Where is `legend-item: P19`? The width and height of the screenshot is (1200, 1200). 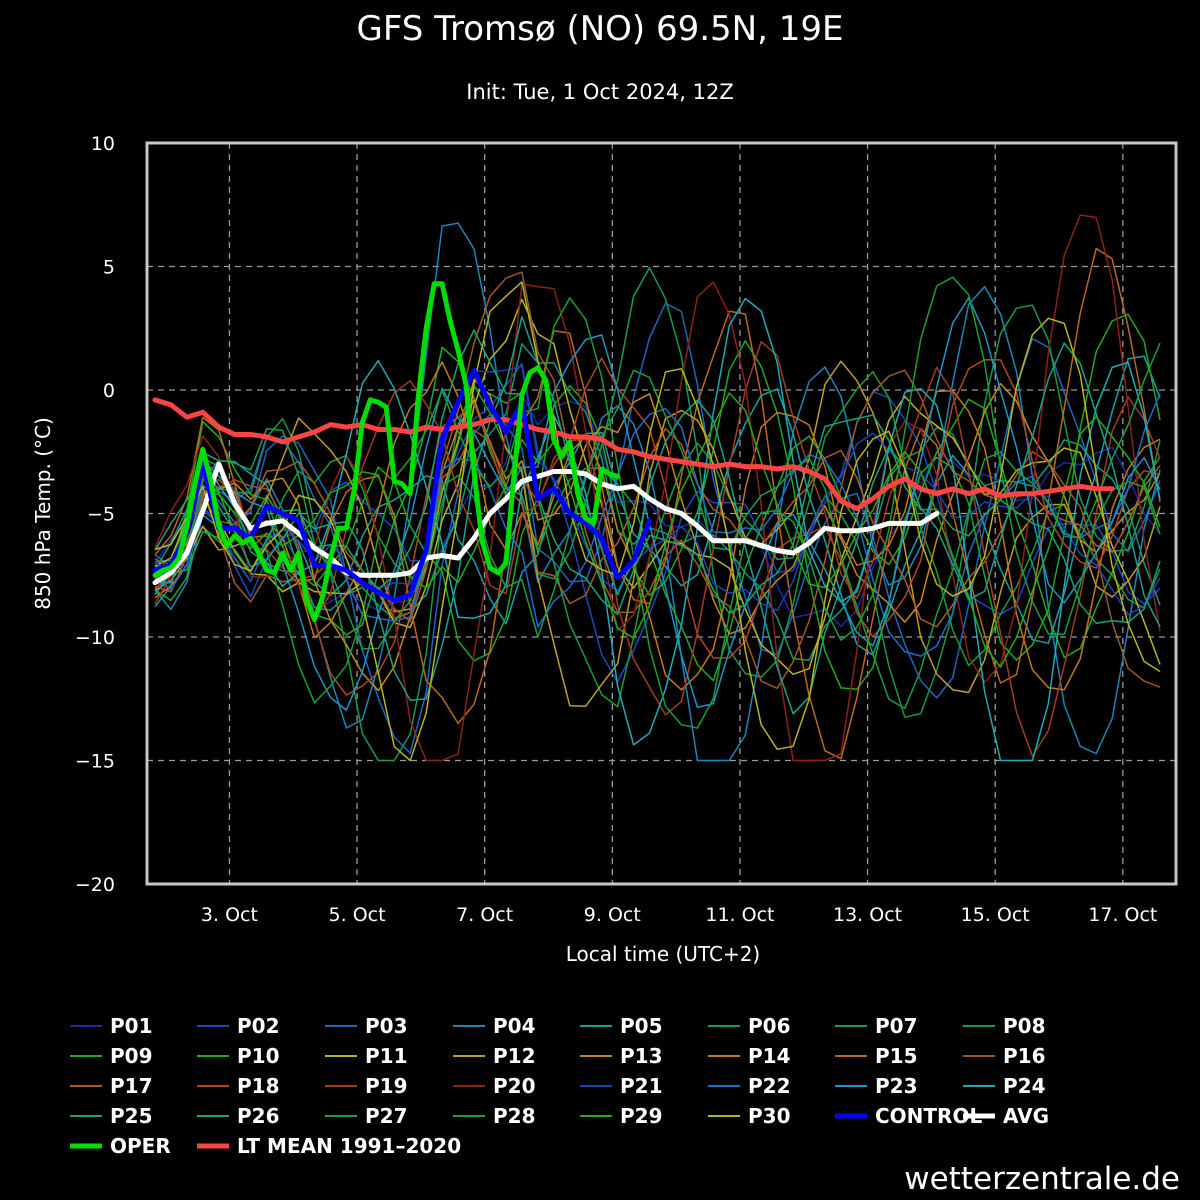
legend-item: P19 is located at coordinates (366, 1086).